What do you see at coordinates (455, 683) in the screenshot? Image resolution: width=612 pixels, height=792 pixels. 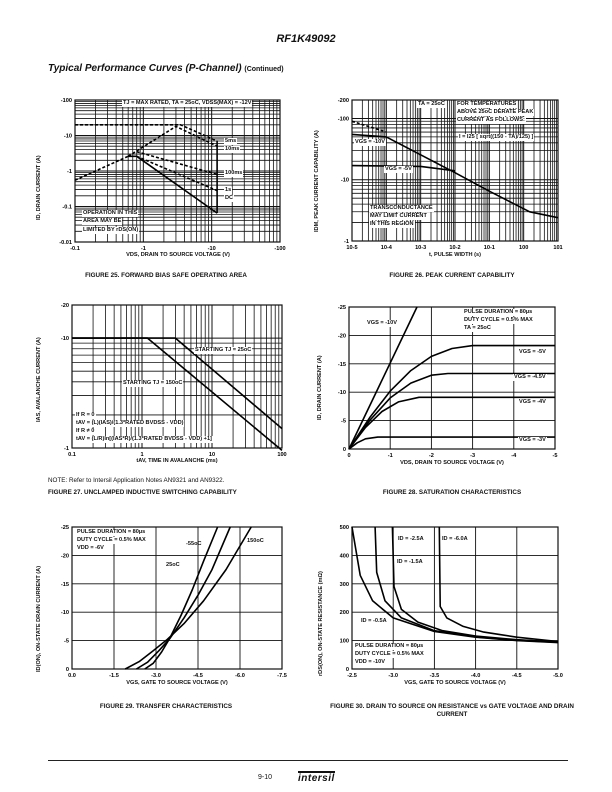 I see `xlabel: VGS, GATE TO SOURCE VOLTAGE (V)` at bounding box center [455, 683].